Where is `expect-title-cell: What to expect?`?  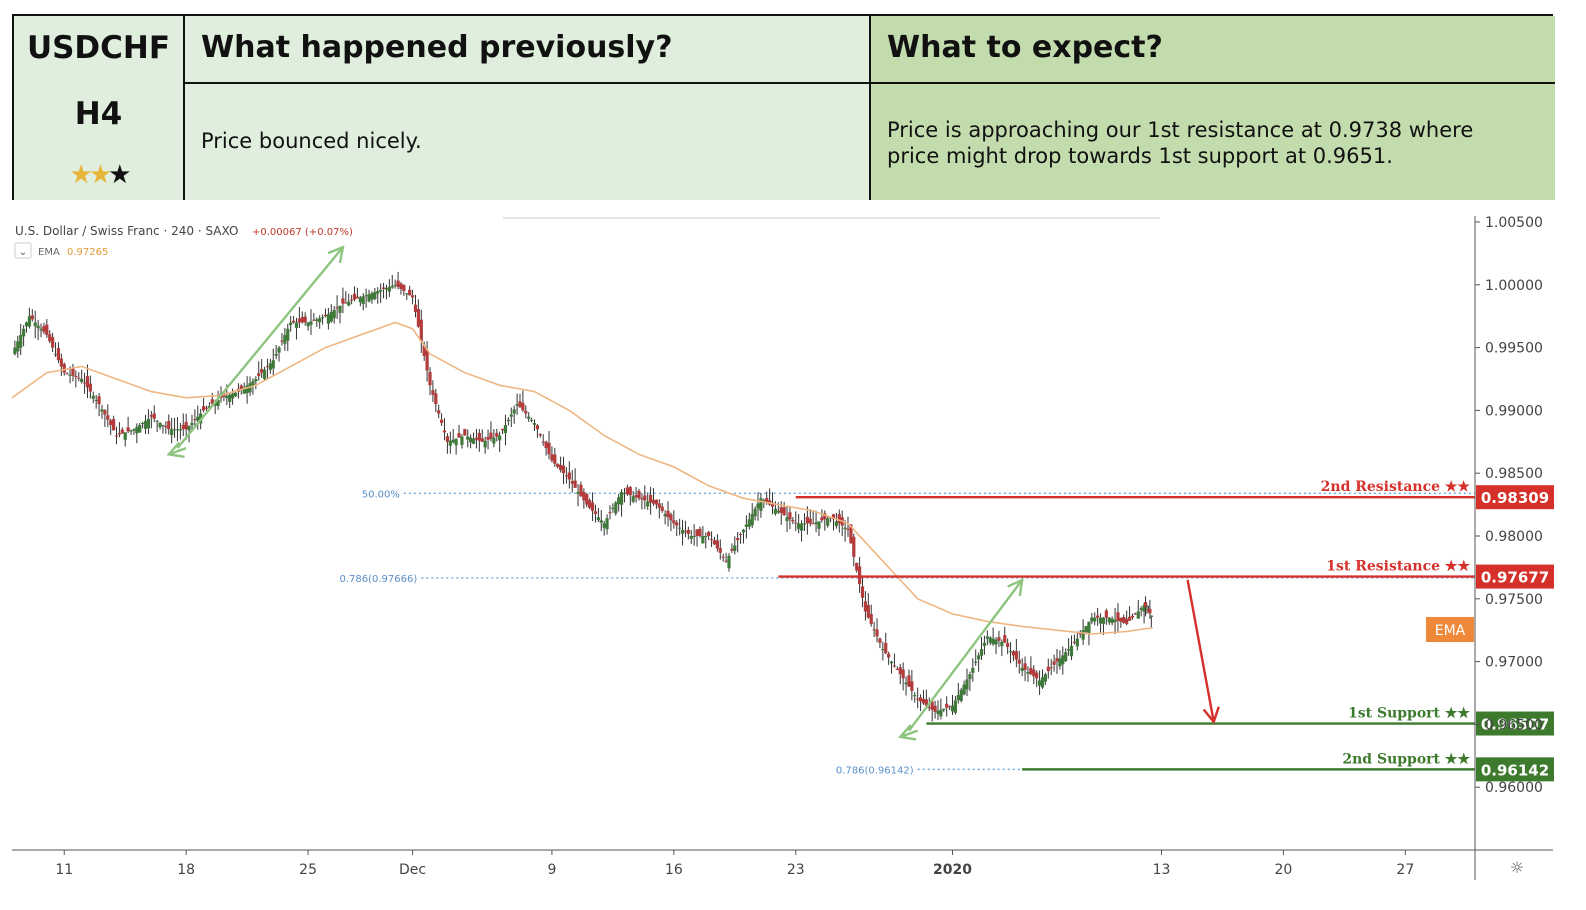 expect-title-cell: What to expect? is located at coordinates (1213, 50).